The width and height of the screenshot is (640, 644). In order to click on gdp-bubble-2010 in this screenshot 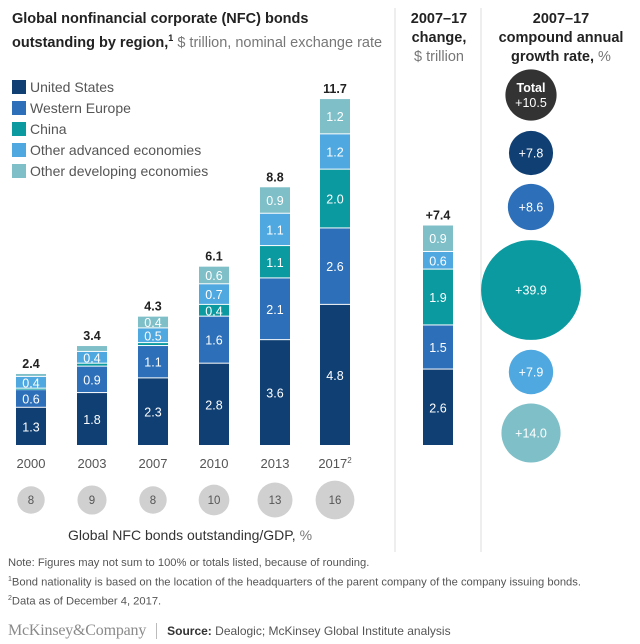, I will do `click(214, 500)`.